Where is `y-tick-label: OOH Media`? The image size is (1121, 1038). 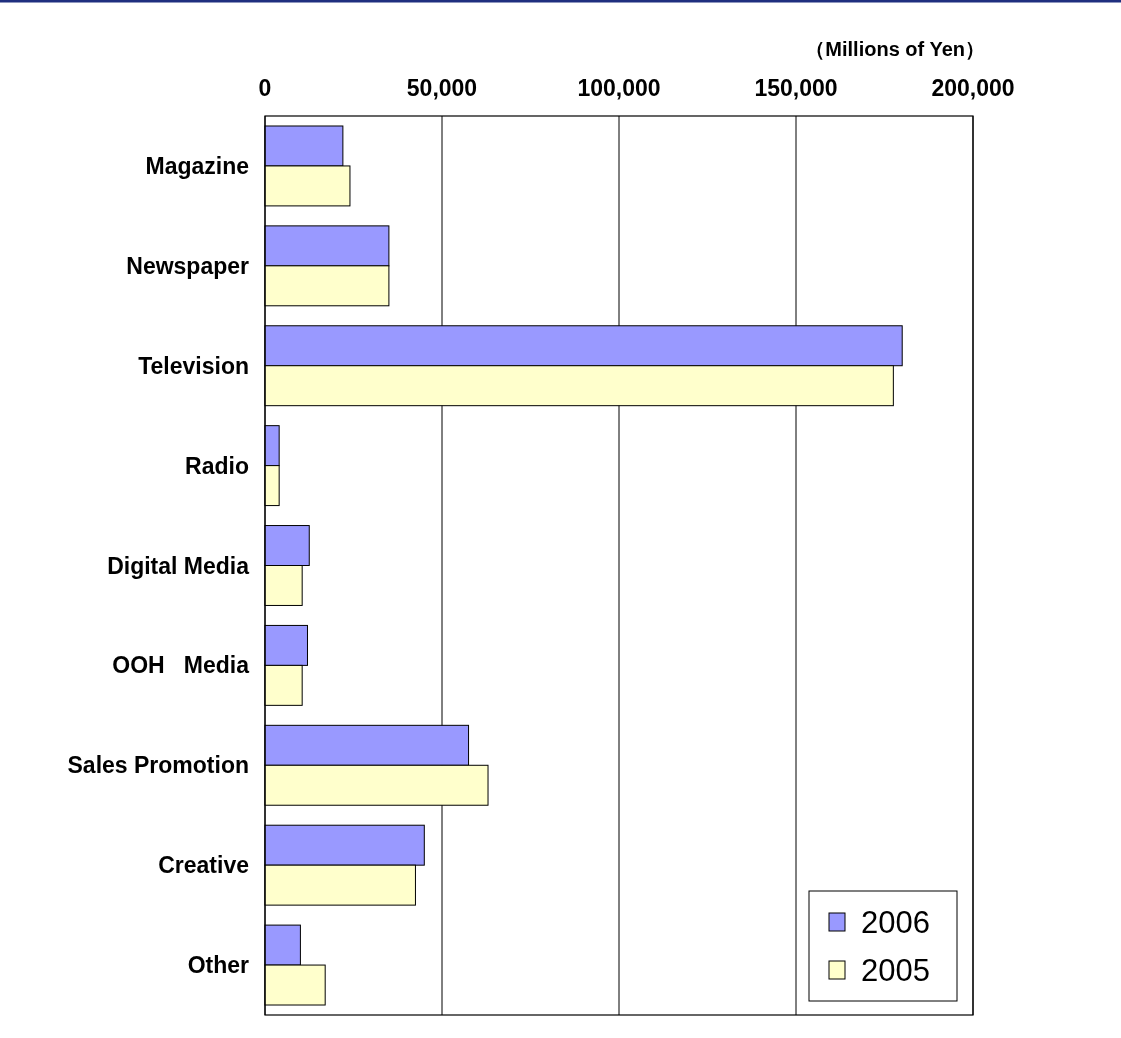
y-tick-label: OOH Media is located at coordinates (181, 665).